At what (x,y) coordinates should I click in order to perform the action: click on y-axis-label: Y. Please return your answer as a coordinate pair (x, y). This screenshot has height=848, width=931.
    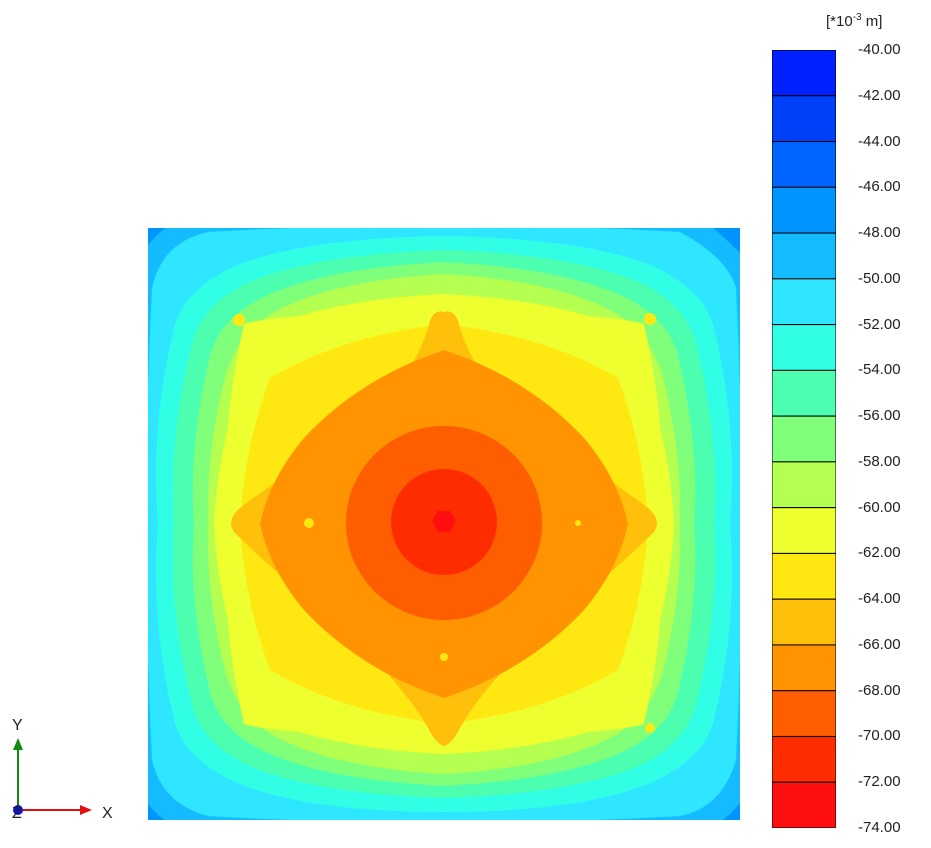
    Looking at the image, I should click on (17, 725).